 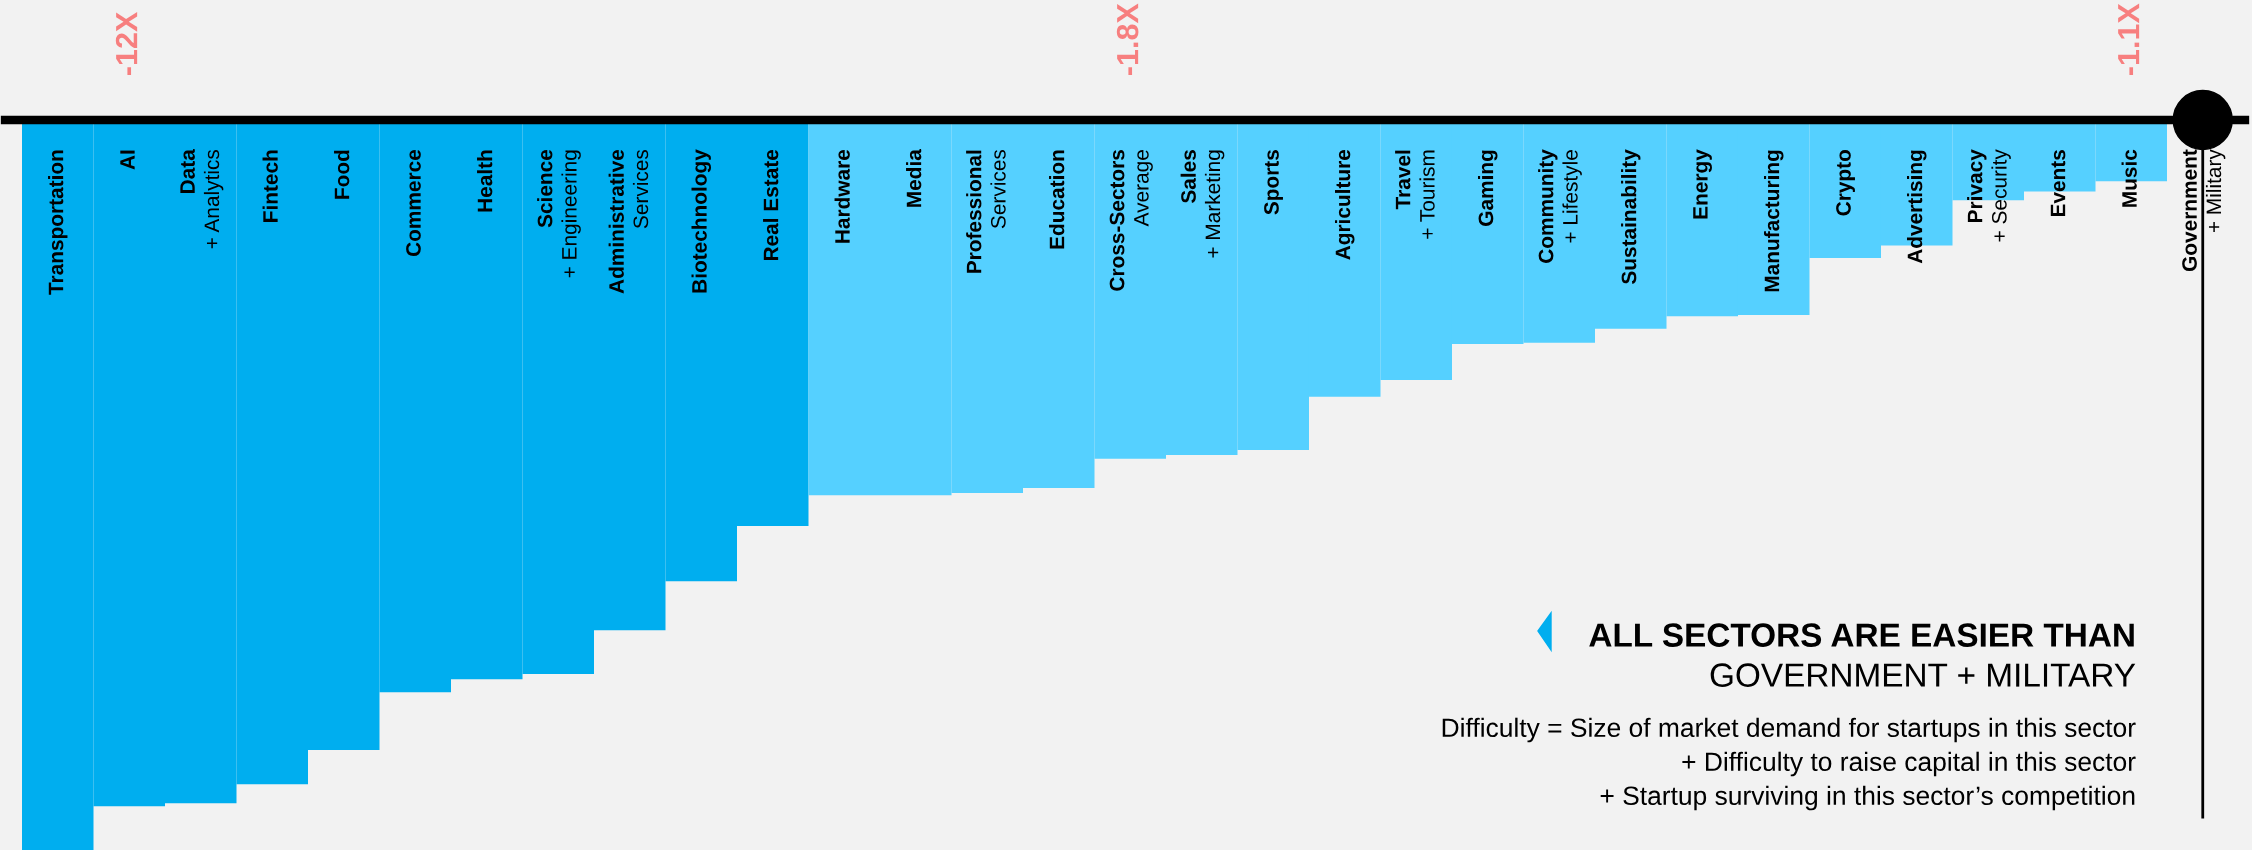 What do you see at coordinates (1916, 207) in the screenshot?
I see `x-tick-label: Advertising` at bounding box center [1916, 207].